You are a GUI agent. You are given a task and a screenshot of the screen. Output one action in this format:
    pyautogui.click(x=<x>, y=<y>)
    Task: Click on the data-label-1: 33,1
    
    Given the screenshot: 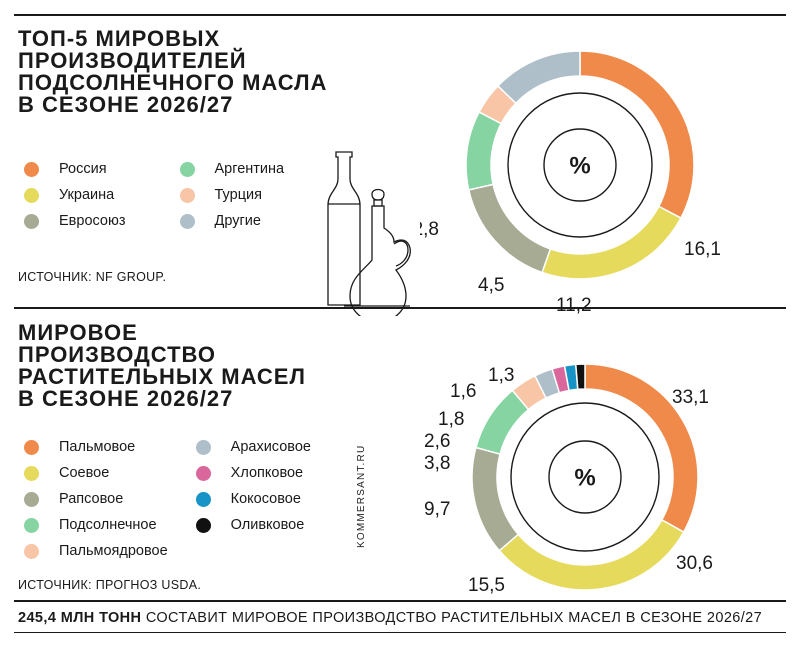 What is the action you would take?
    pyautogui.click(x=690, y=397)
    